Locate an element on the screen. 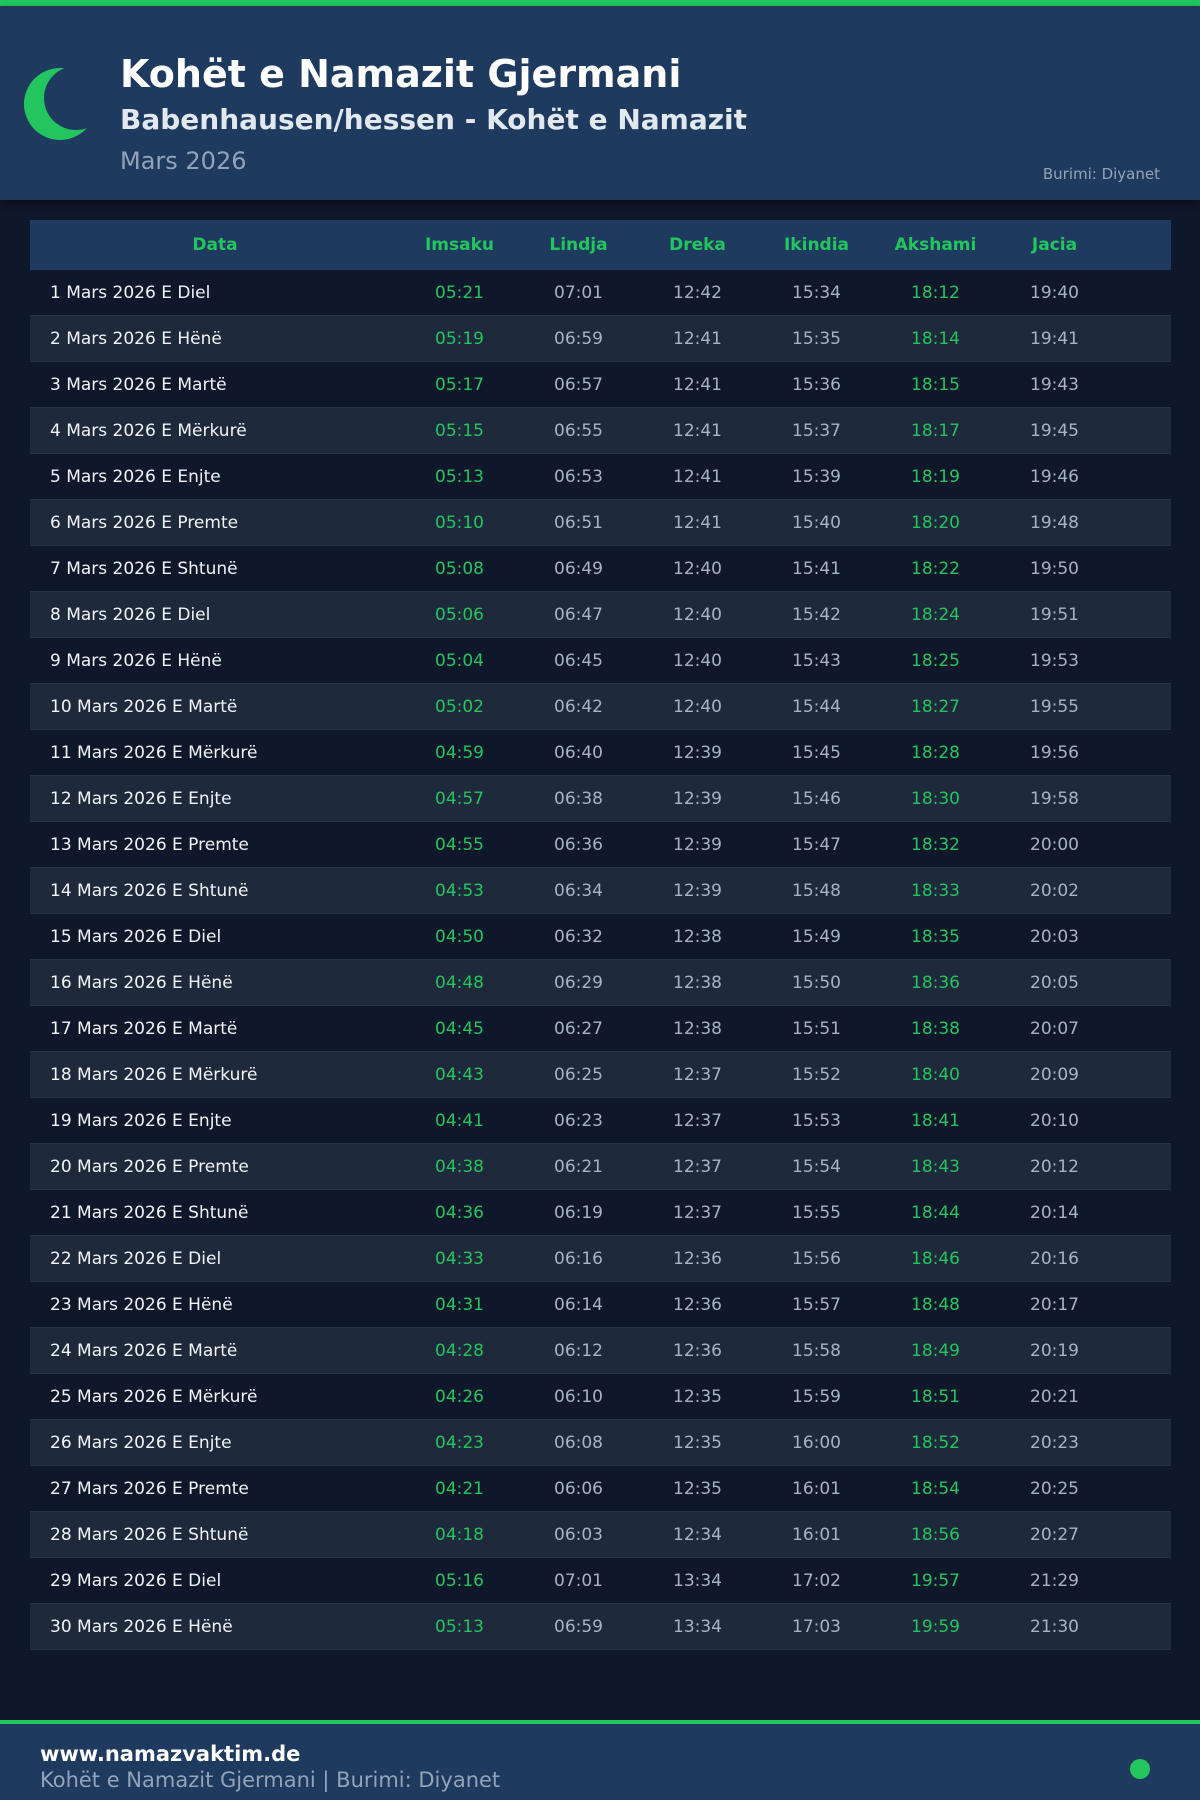 The width and height of the screenshot is (1200, 1800). date-cell: 18 Mars 2026 E Mërkurë is located at coordinates (154, 1074).